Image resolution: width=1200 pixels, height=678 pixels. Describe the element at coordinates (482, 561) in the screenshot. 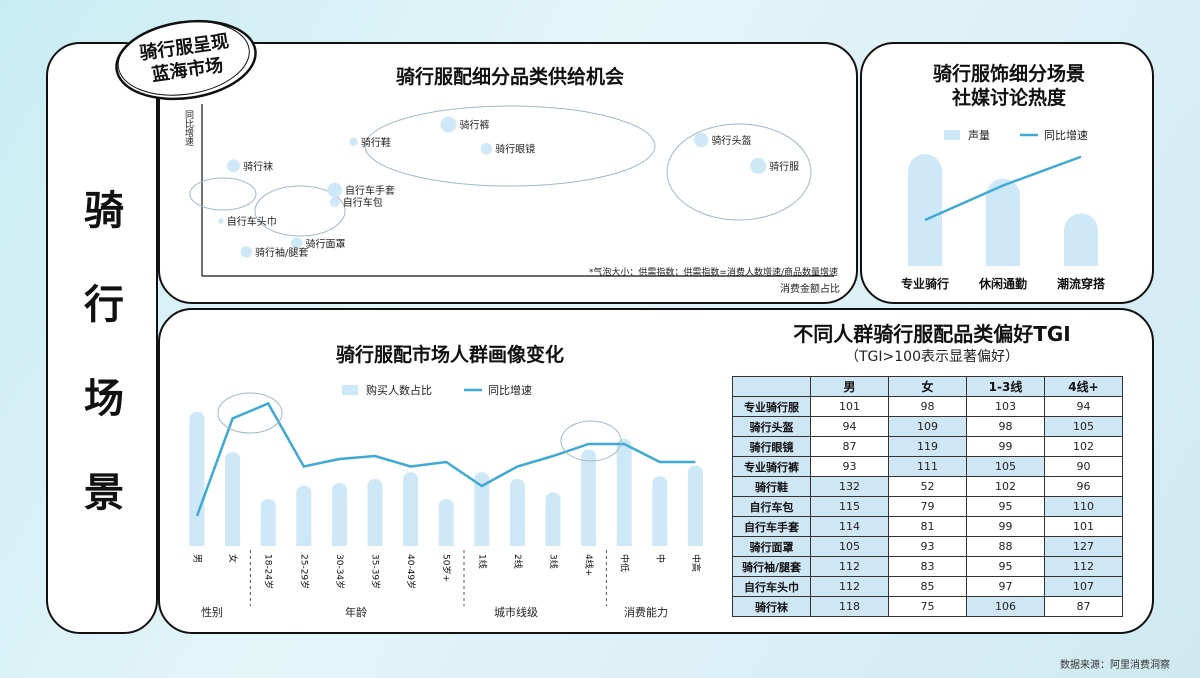

I see `crowd-category-label: 1线` at that location.